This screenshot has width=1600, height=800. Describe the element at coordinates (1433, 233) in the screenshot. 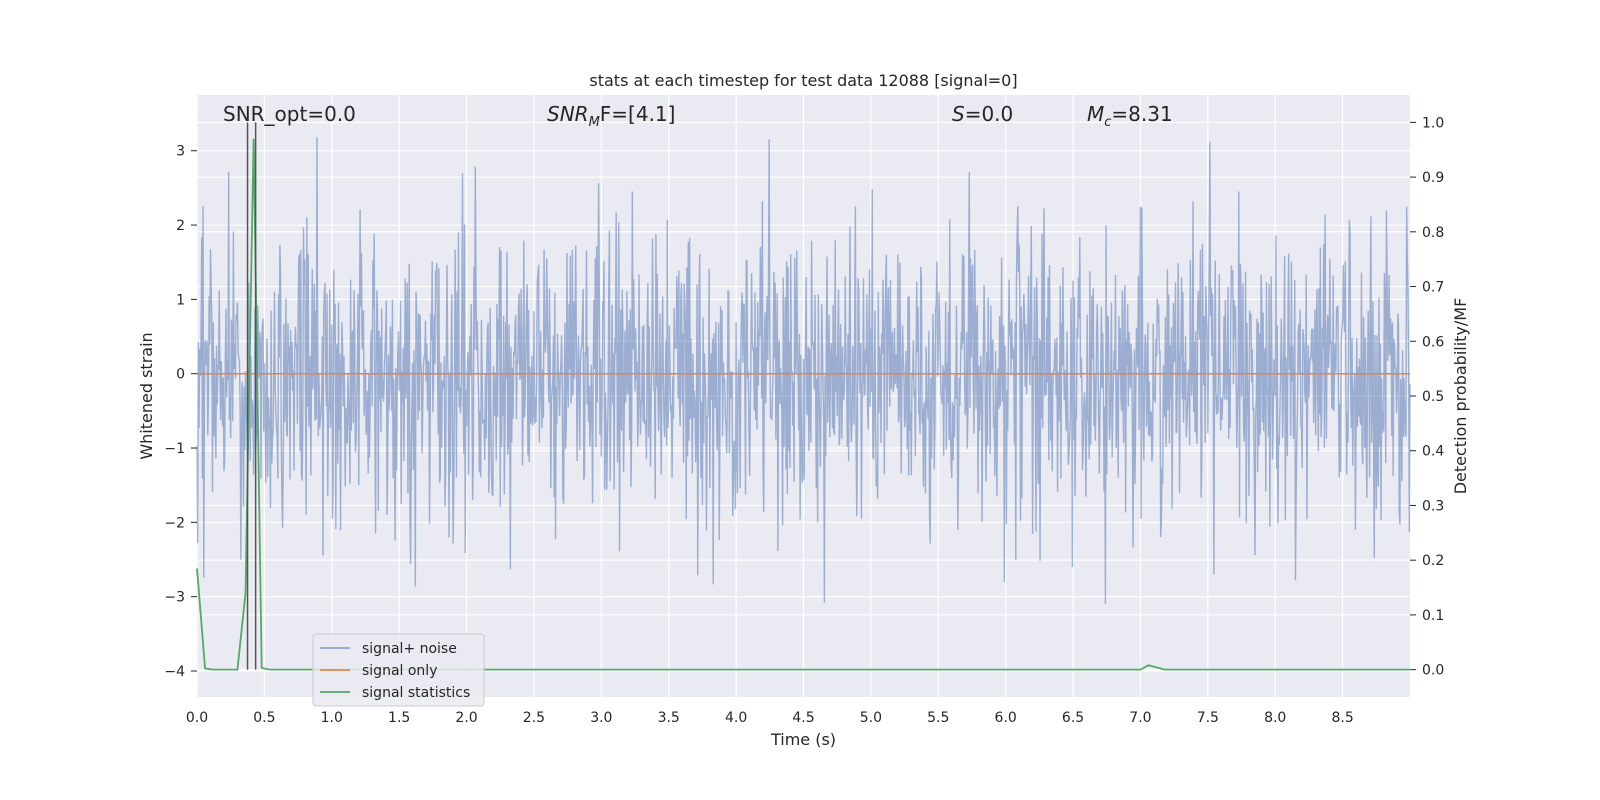

I see `y2-tick-label: 0.8` at that location.